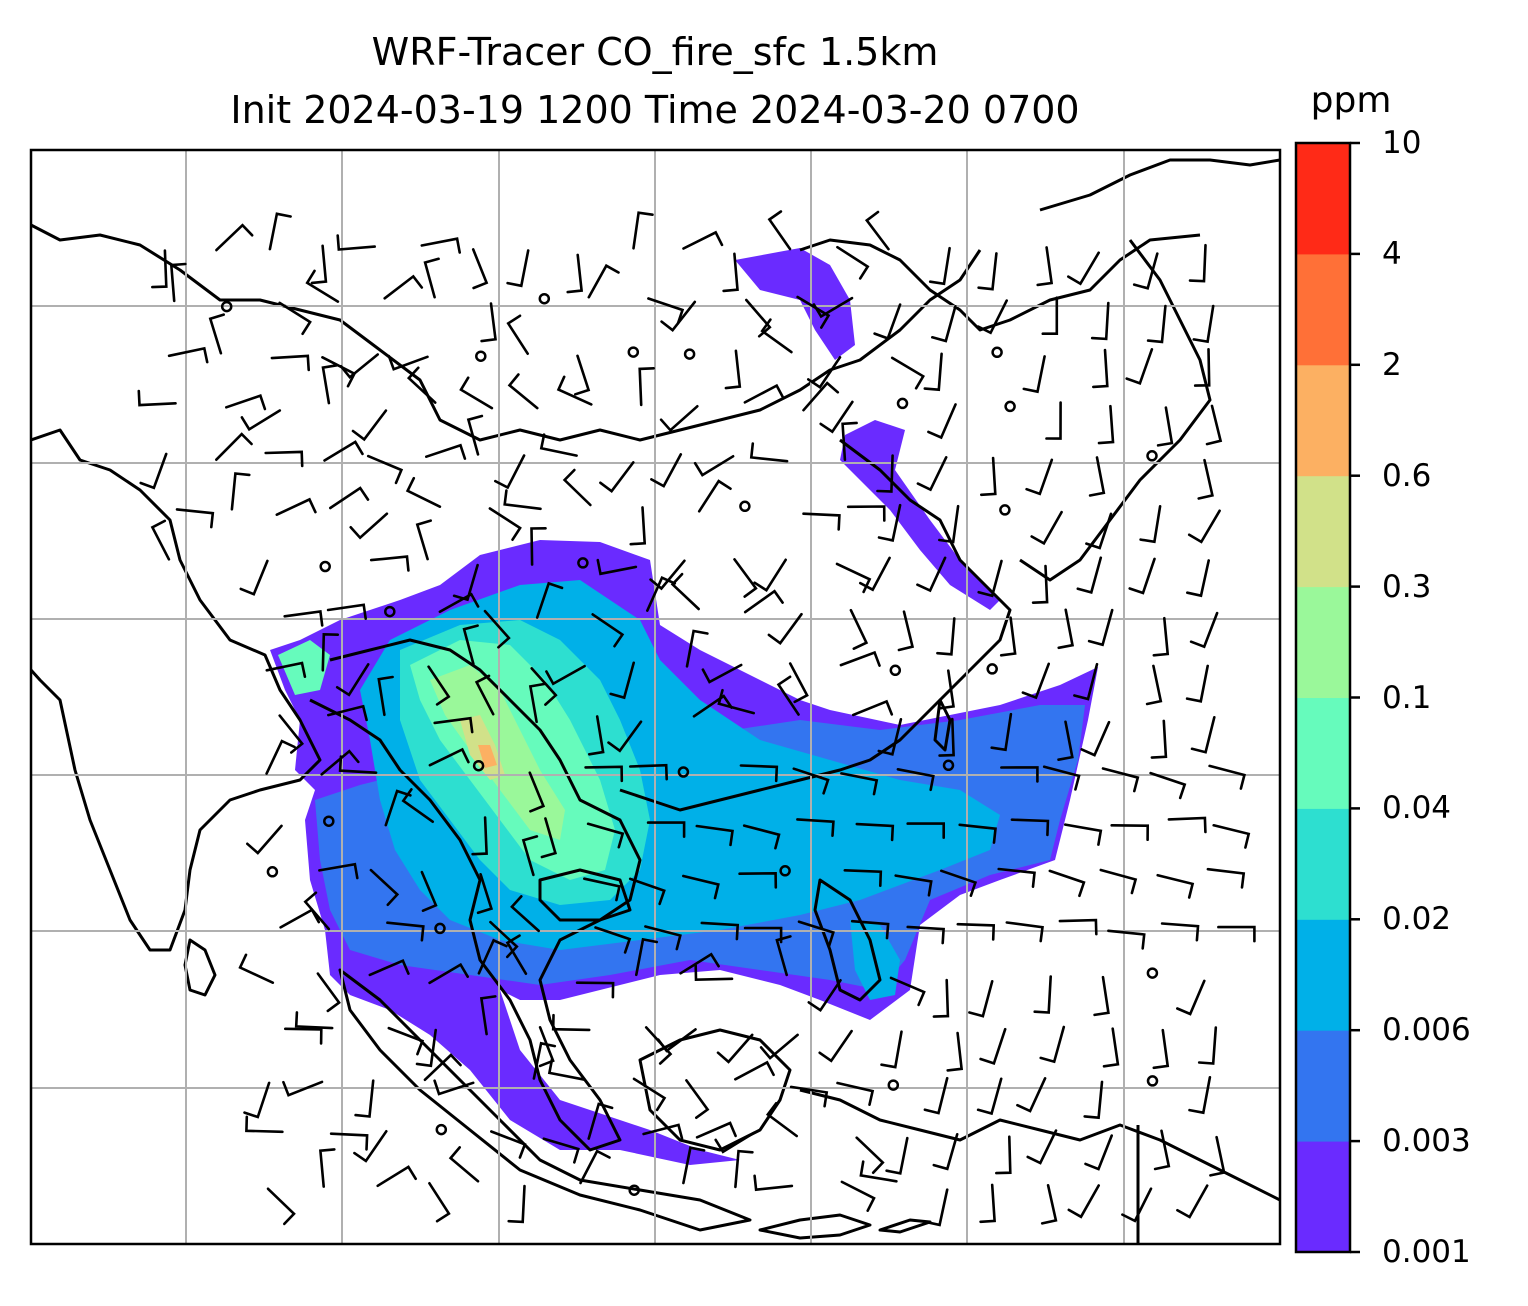 The image size is (1528, 1306). Describe the element at coordinates (1392, 253) in the screenshot. I see `colorbar-tick-label: 4` at that location.